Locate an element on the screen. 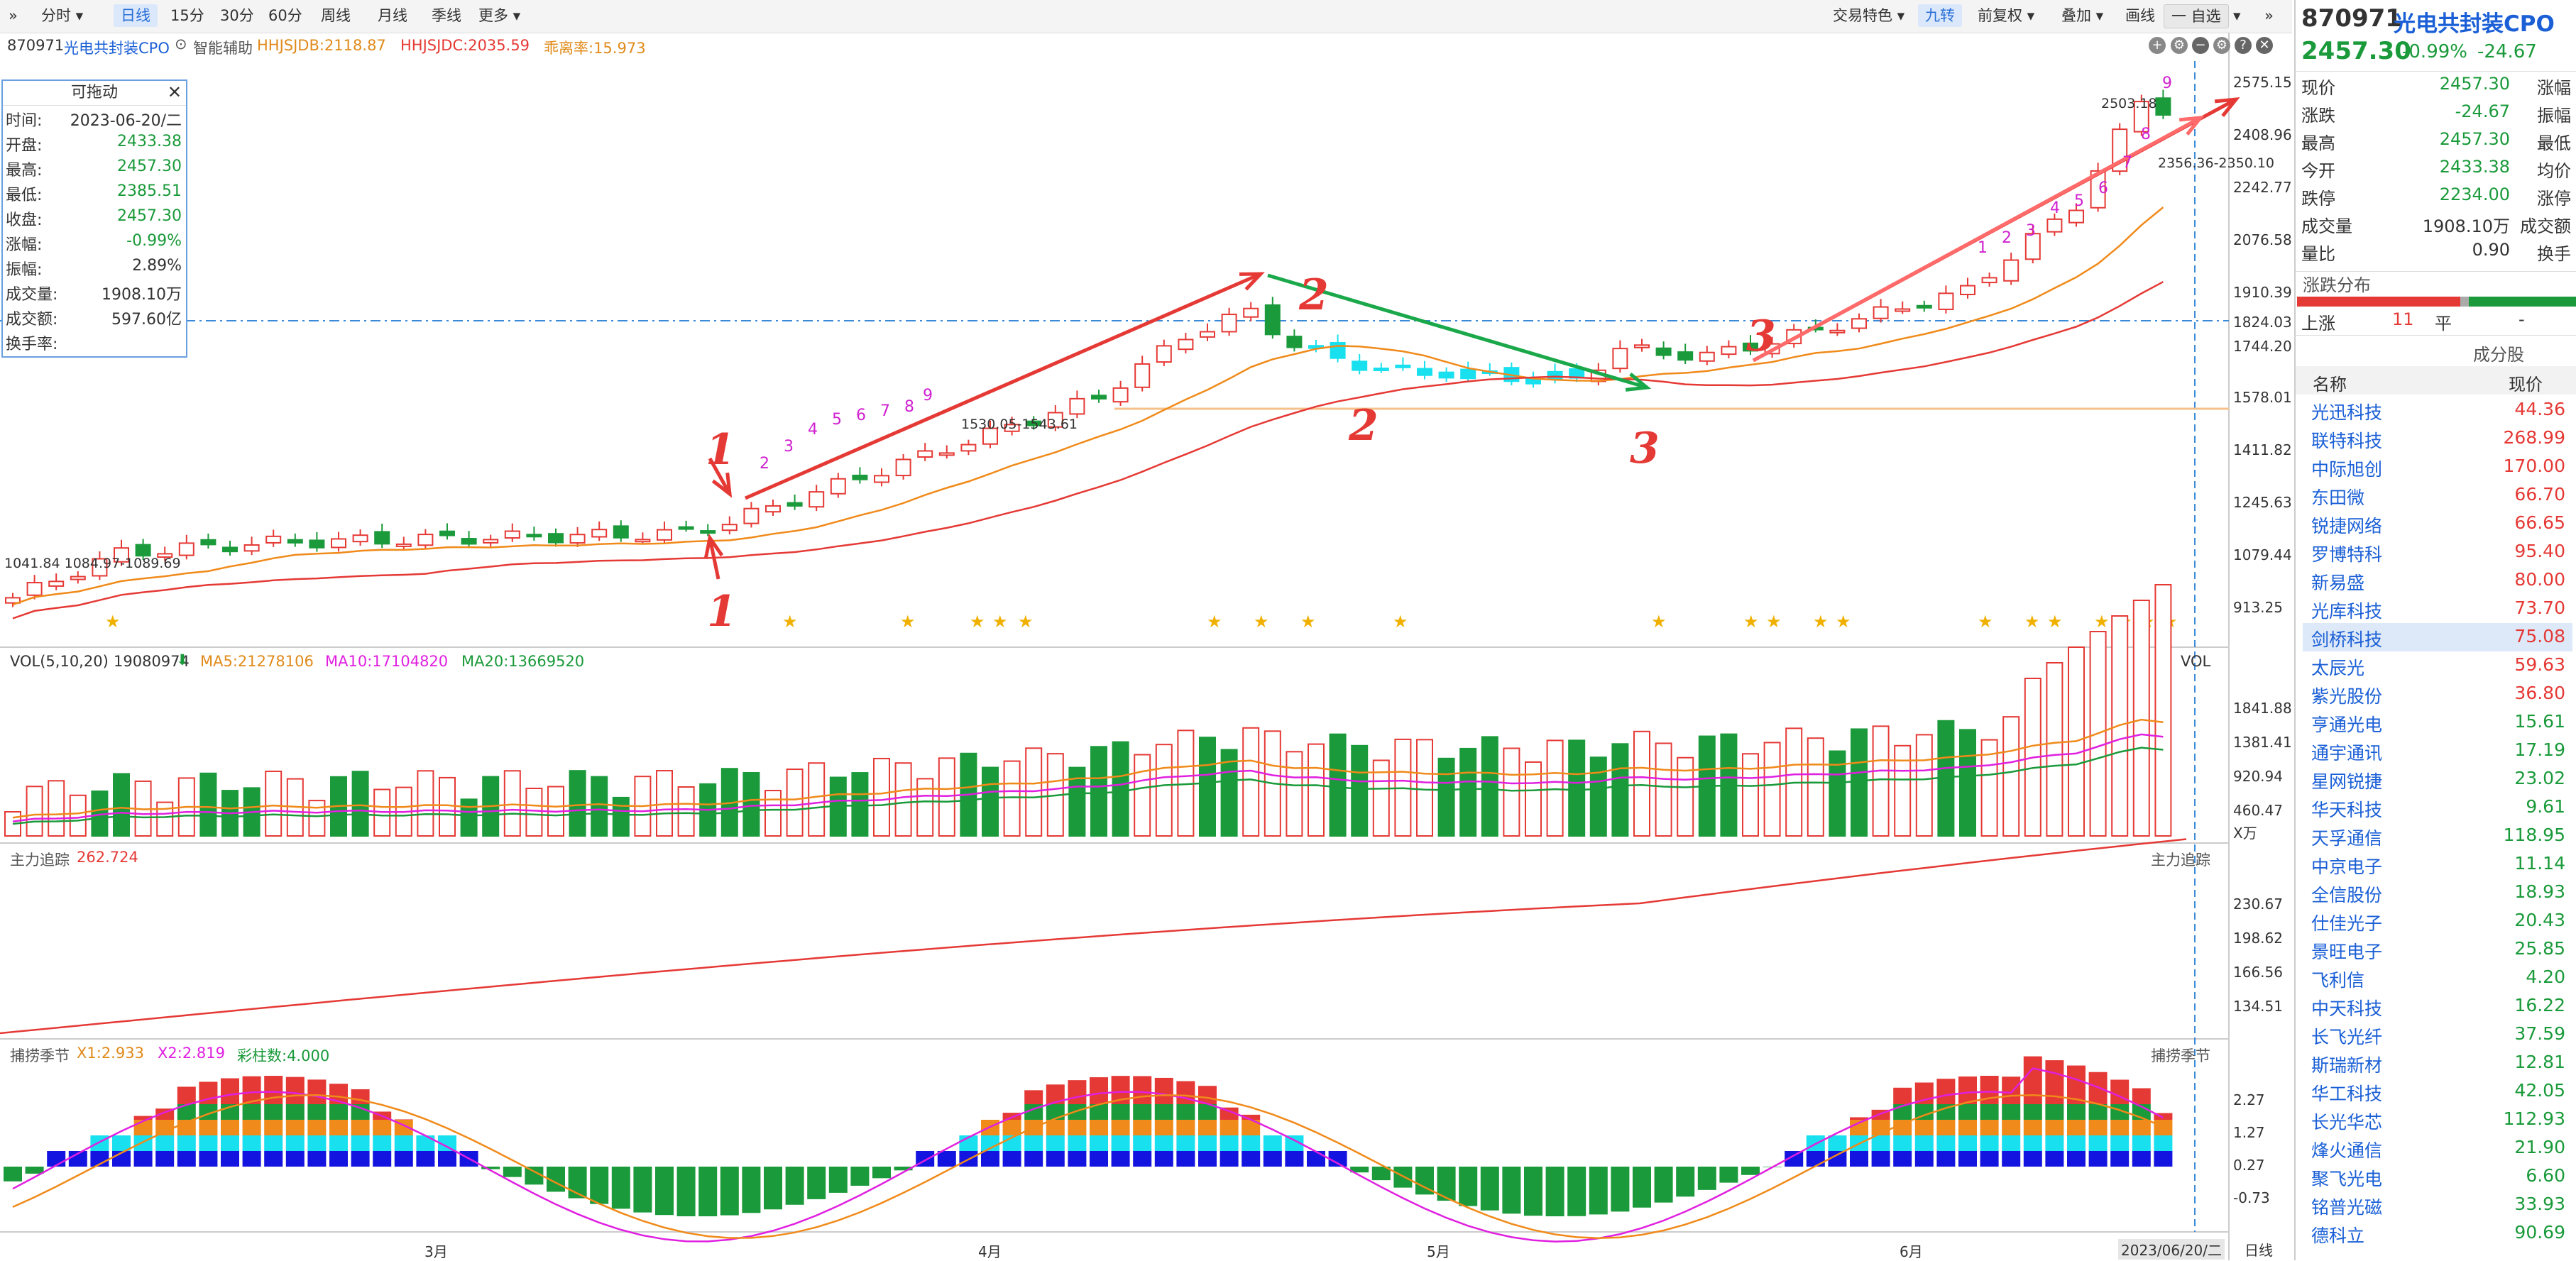 This screenshot has height=1261, width=2576. help-icon: ? is located at coordinates (2243, 45).